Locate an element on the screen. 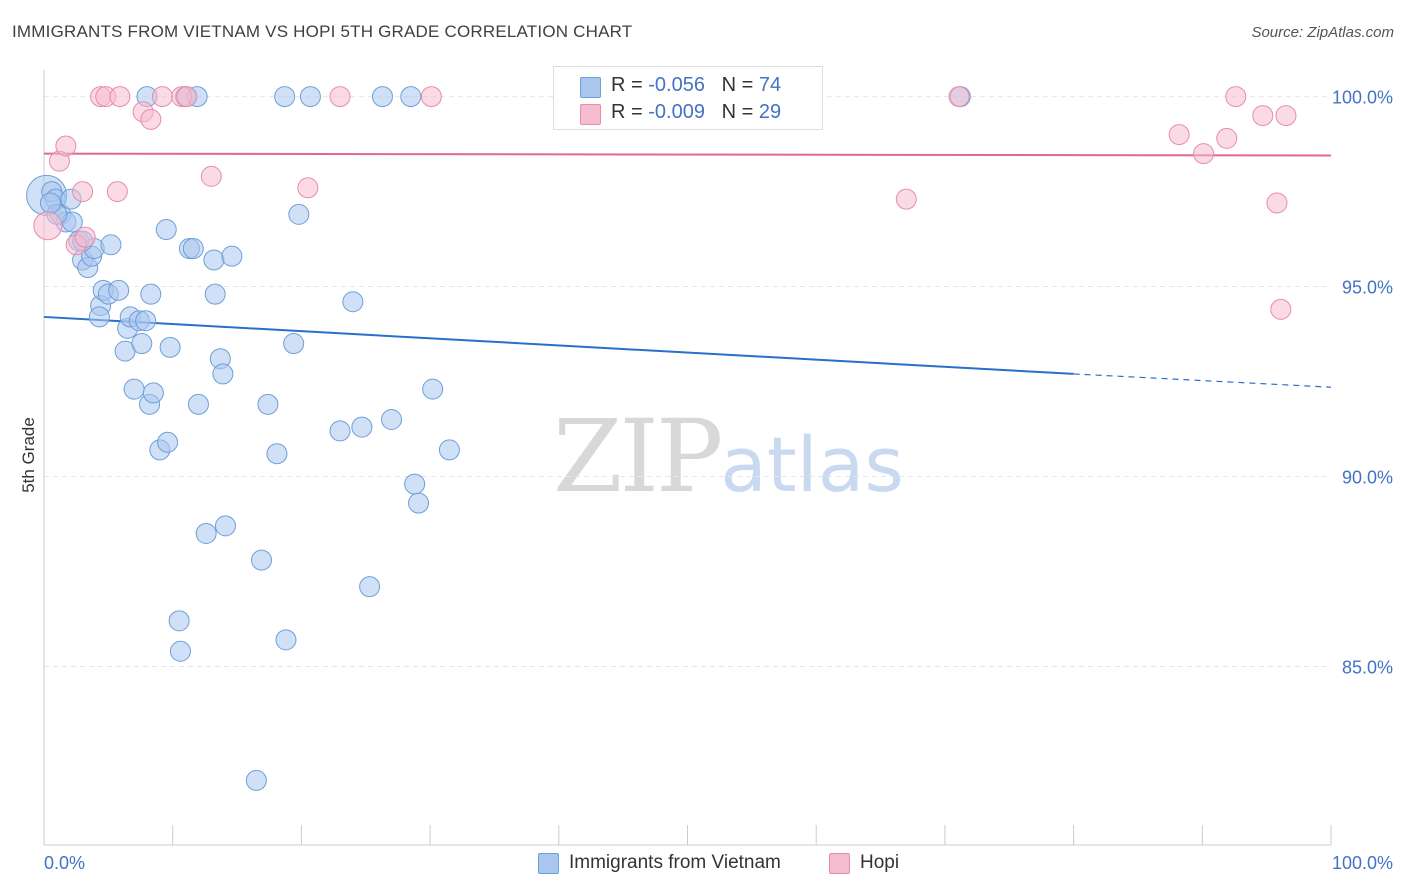  x-tick-label: 0.0% is located at coordinates (64, 863).